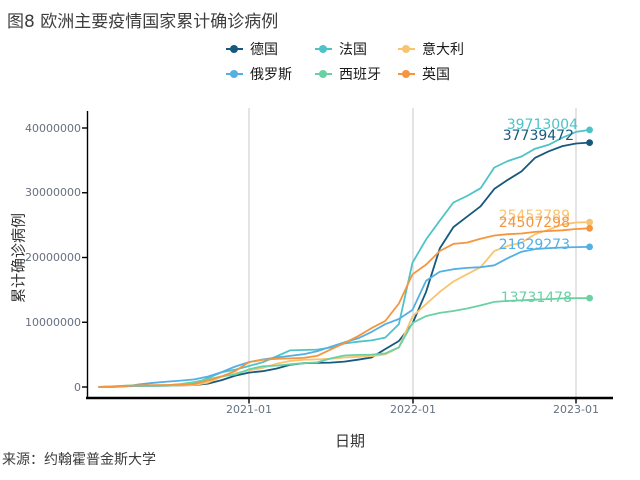  What do you see at coordinates (349, 441) in the screenshot?
I see `x-axis-title: 日期` at bounding box center [349, 441].